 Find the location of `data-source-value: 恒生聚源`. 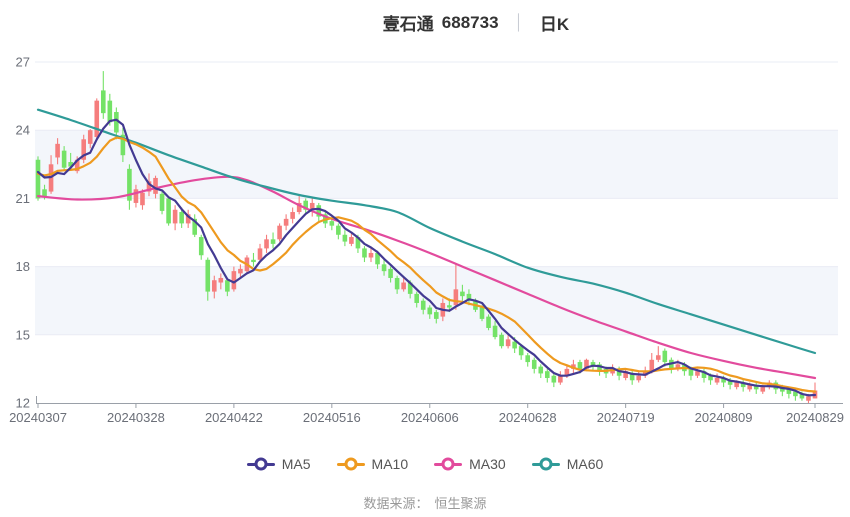

data-source-value: 恒生聚源 is located at coordinates (460, 503).